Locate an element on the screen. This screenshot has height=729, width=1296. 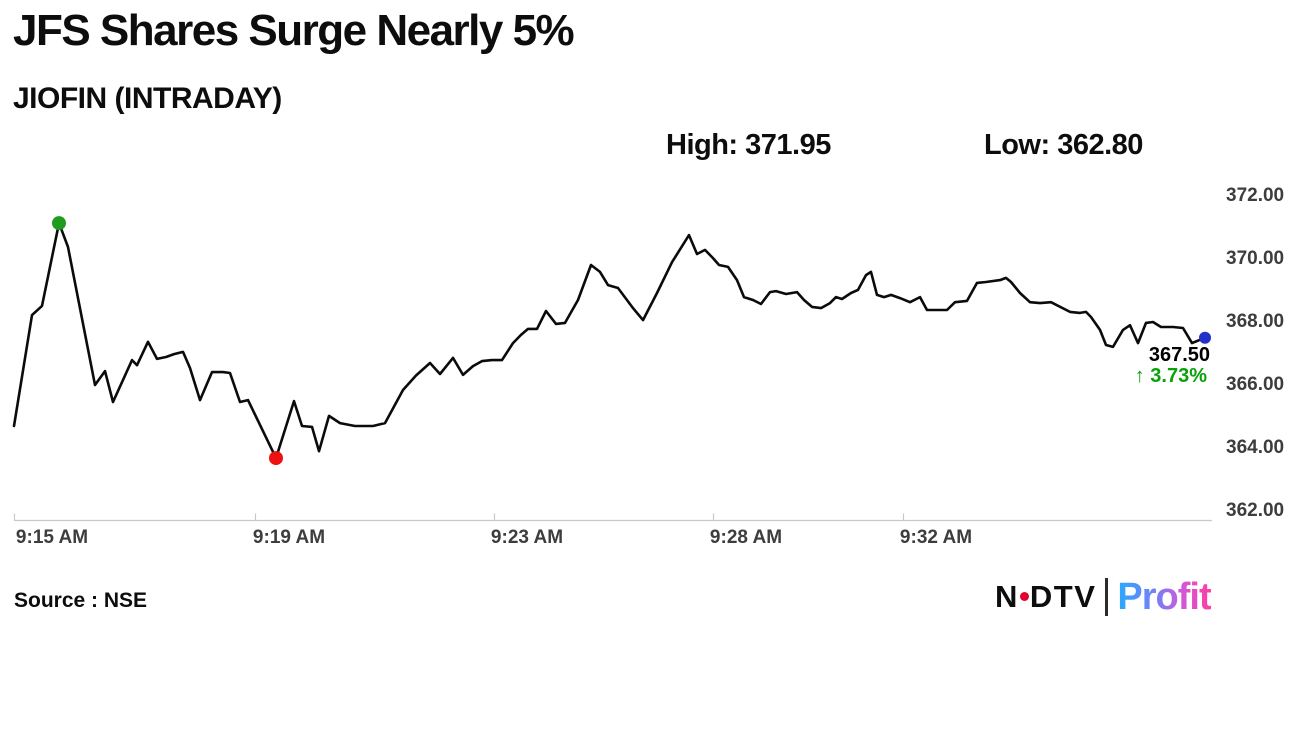
up-arrow-icon: ↑ is located at coordinates (1139, 376).